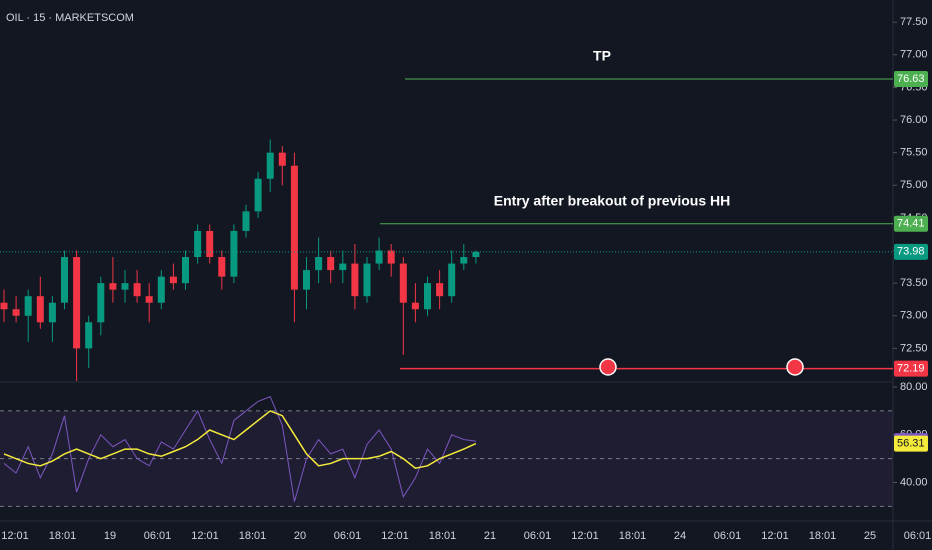 The image size is (932, 550). I want to click on price-tag-label: 76.63, so click(911, 79).